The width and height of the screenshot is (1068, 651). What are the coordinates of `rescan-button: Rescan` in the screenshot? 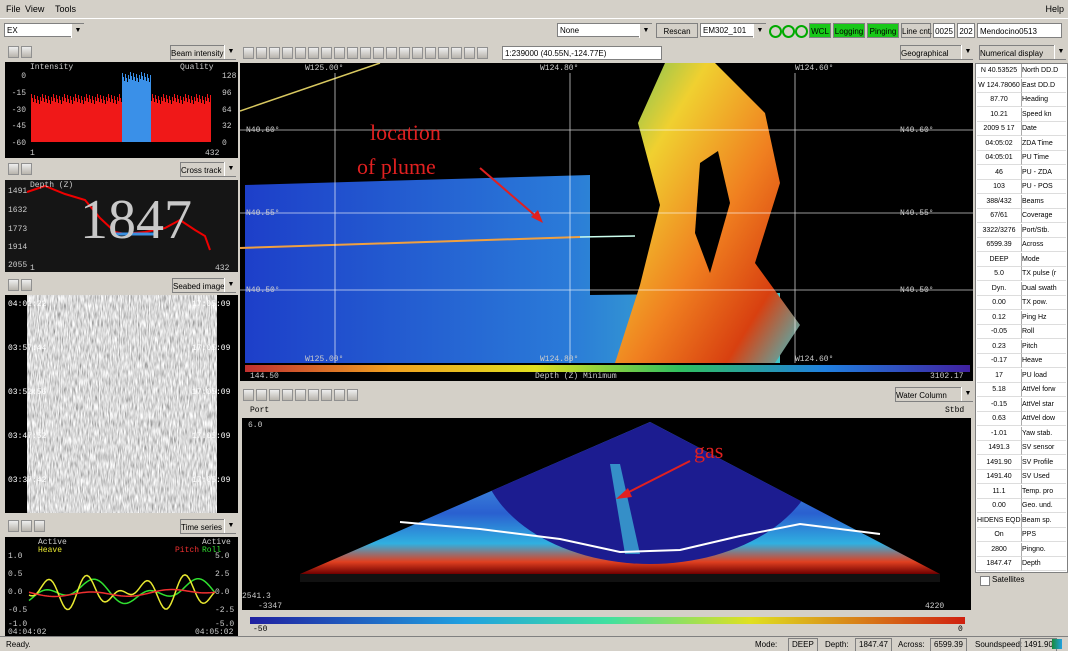 It's located at (677, 30).